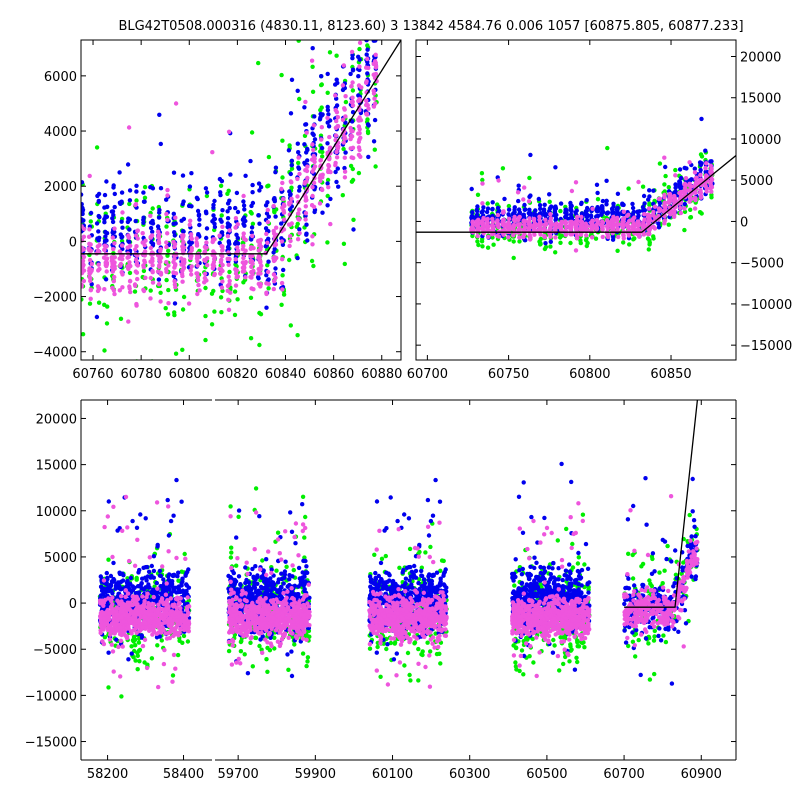  Describe the element at coordinates (285, 374) in the screenshot. I see `x-tick-label: 60840` at that location.